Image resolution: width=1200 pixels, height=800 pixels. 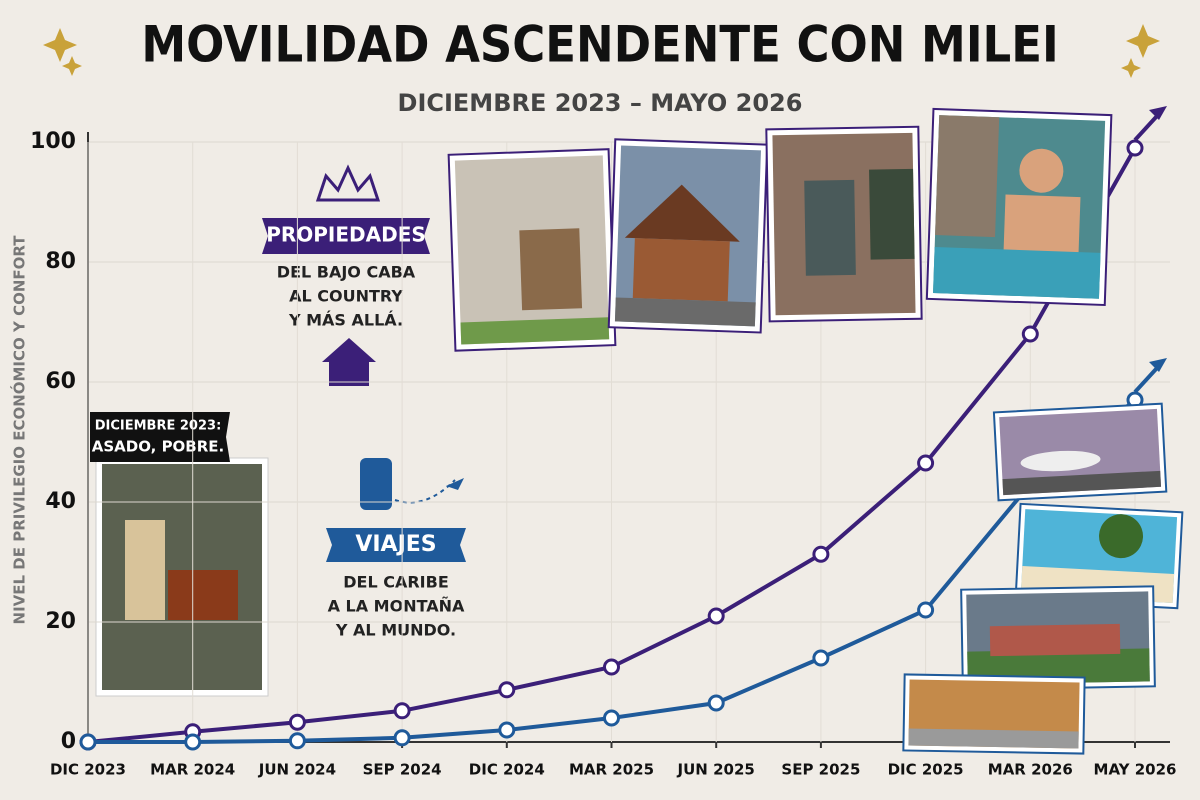 I want to click on suitcase-icon, so click(x=376, y=484).